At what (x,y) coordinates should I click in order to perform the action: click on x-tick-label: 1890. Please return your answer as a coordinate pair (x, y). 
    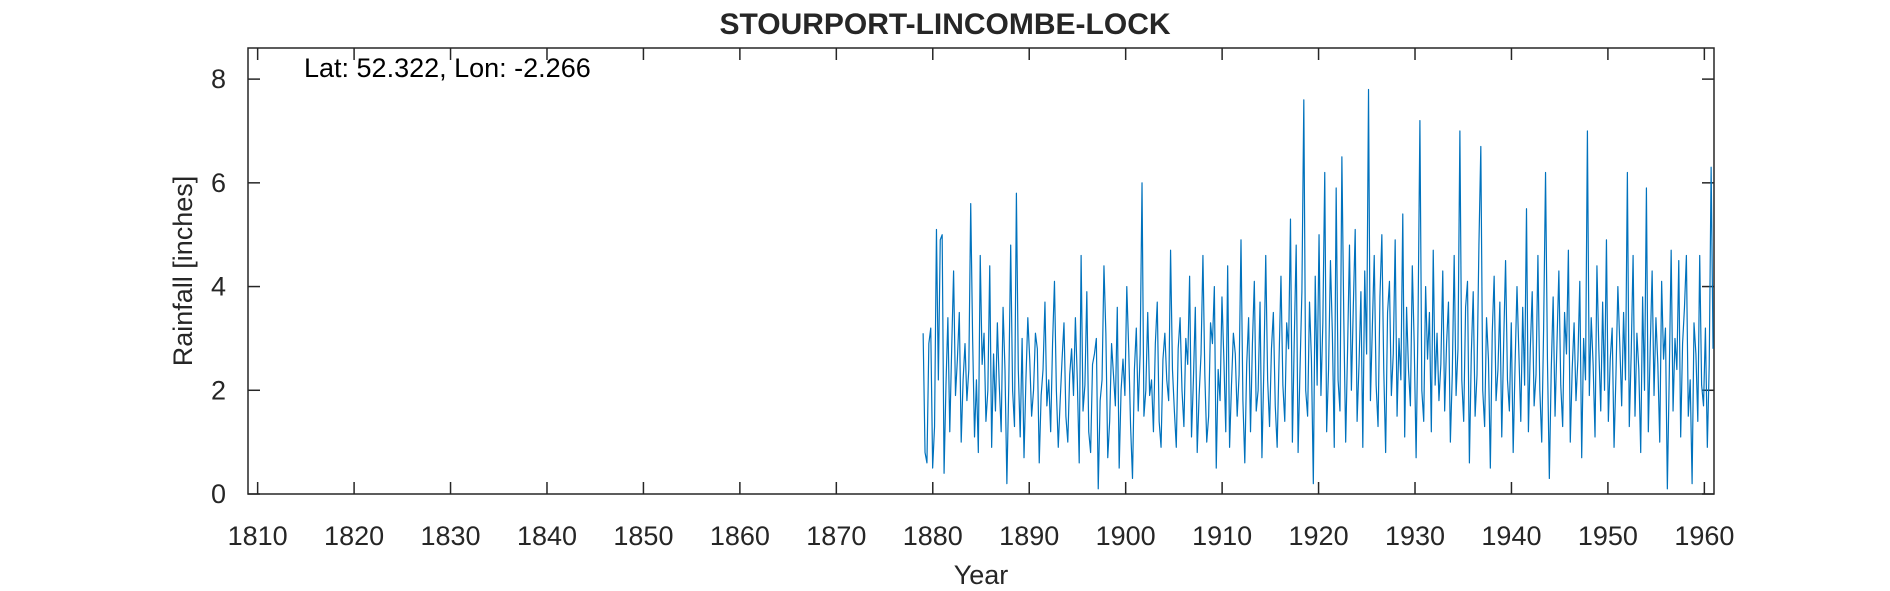
    Looking at the image, I should click on (1029, 536).